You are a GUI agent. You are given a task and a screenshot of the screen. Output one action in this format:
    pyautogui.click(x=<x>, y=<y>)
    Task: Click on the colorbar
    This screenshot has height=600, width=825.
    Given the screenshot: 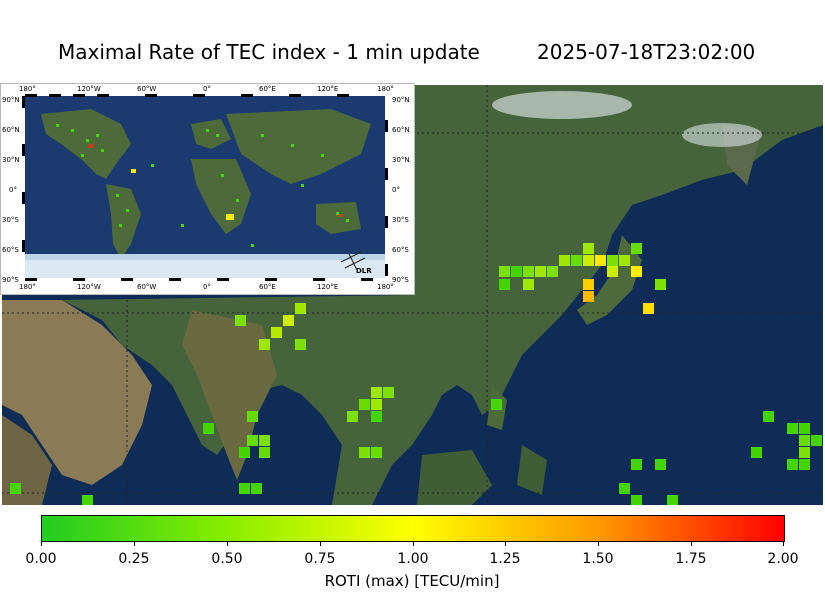 What is the action you would take?
    pyautogui.click(x=413, y=528)
    